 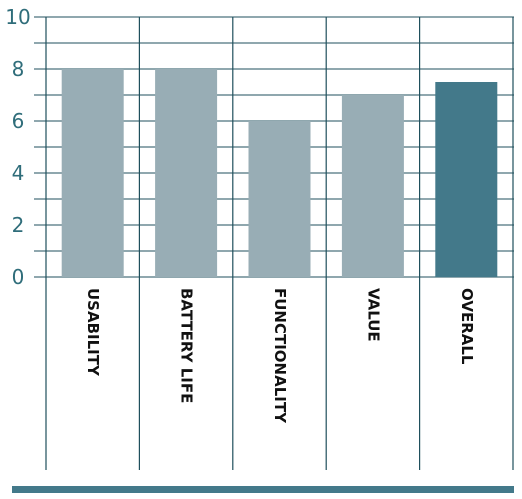 I want to click on x-category-label: OVERALL, so click(x=467, y=326).